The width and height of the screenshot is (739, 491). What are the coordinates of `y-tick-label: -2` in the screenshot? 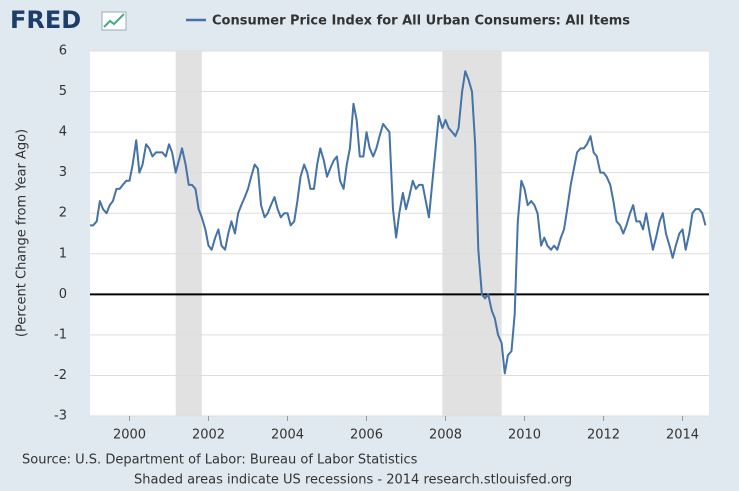 It's located at (60, 375).